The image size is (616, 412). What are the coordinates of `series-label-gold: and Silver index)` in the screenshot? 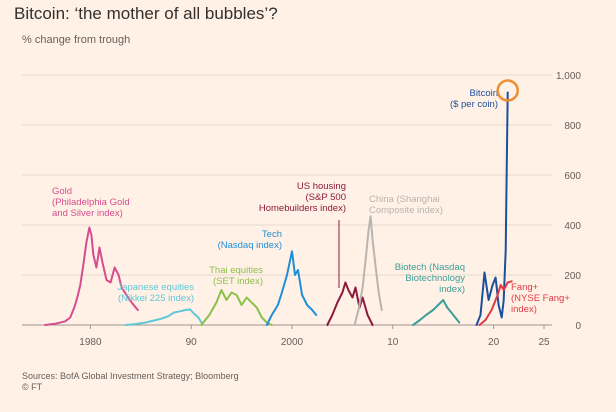 It's located at (87, 213).